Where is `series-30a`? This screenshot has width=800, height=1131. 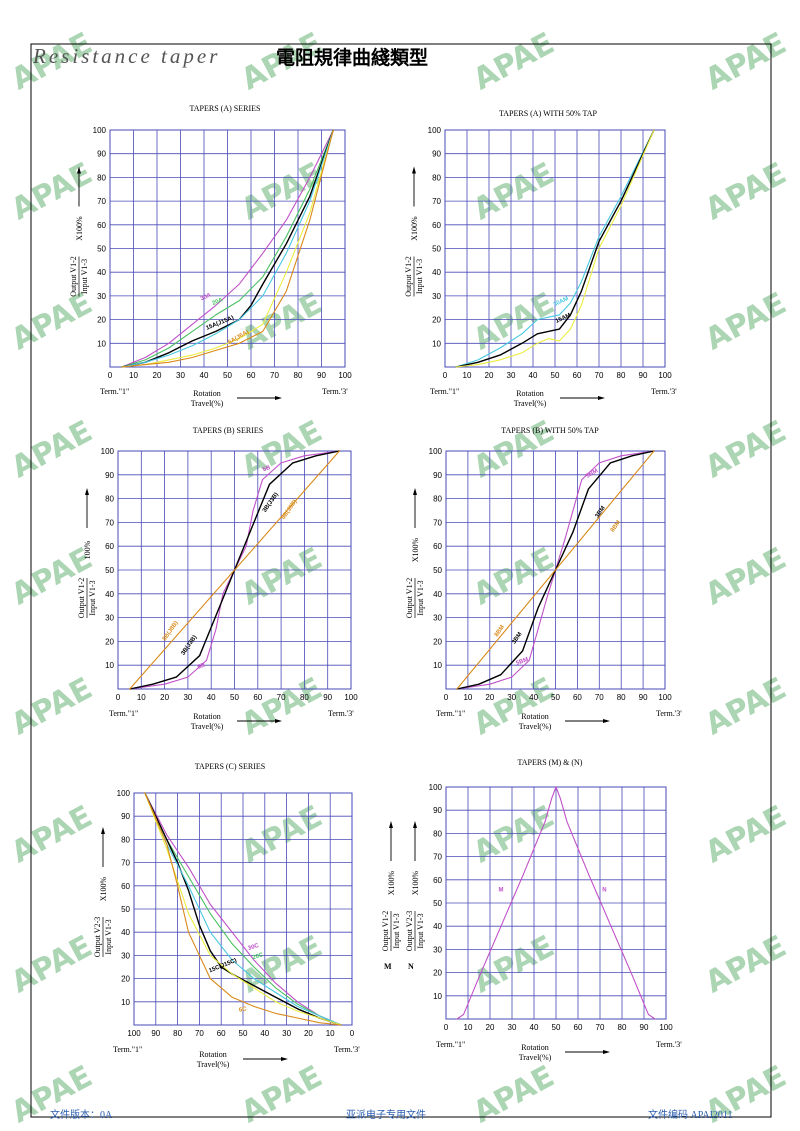
series-30a is located at coordinates (227, 248).